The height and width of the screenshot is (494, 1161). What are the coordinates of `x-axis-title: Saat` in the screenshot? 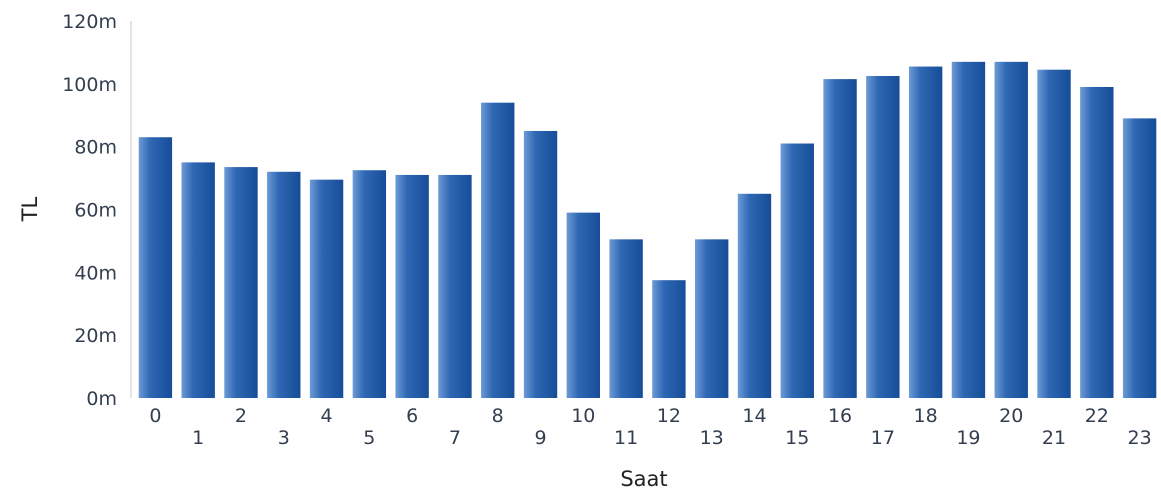 It's located at (643, 479).